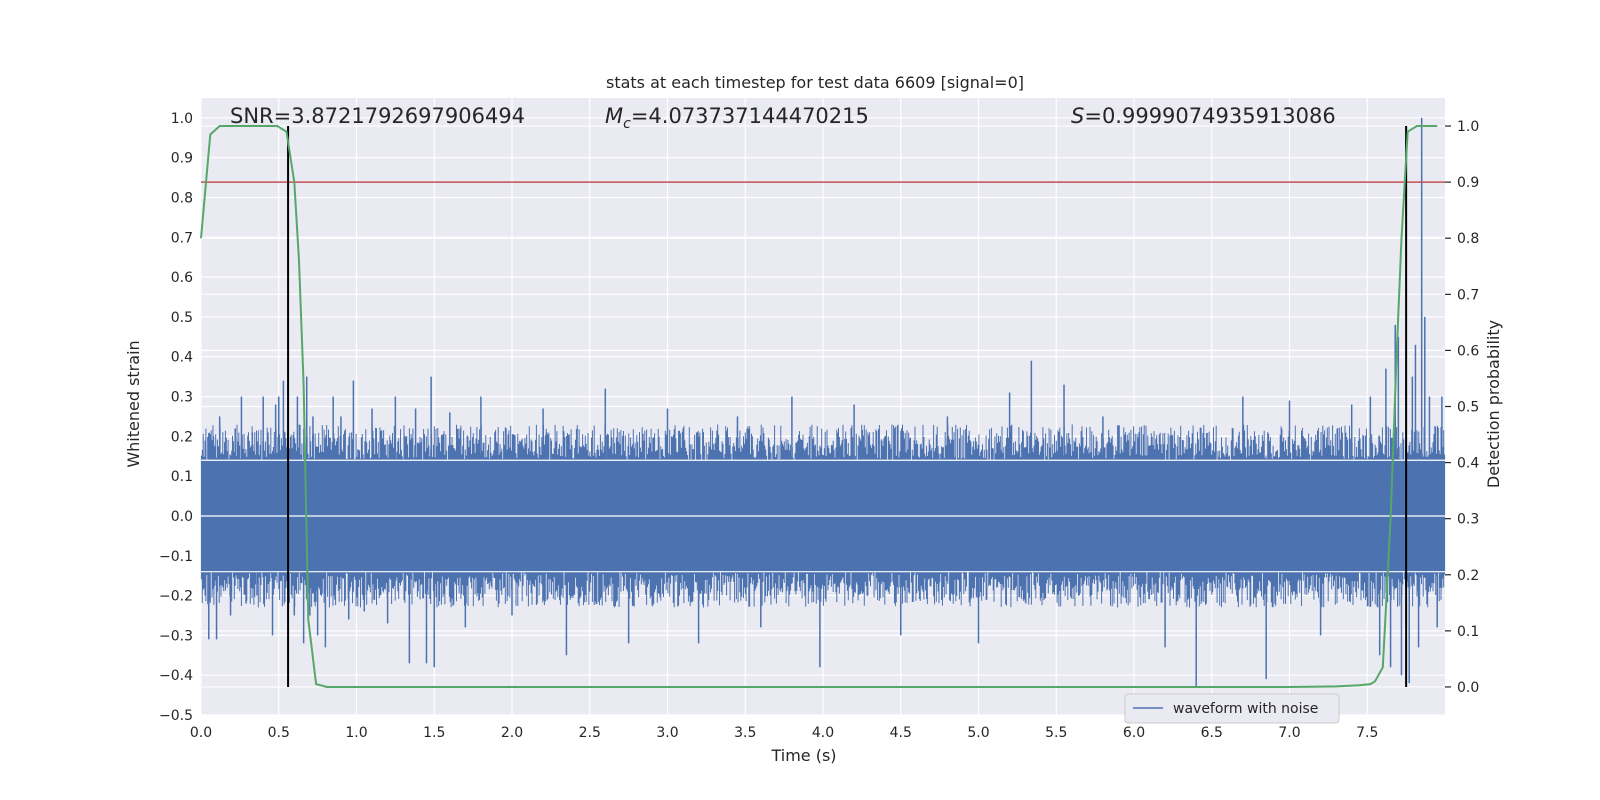 The image size is (1600, 800). I want to click on left-tick-label: 0.4, so click(182, 358).